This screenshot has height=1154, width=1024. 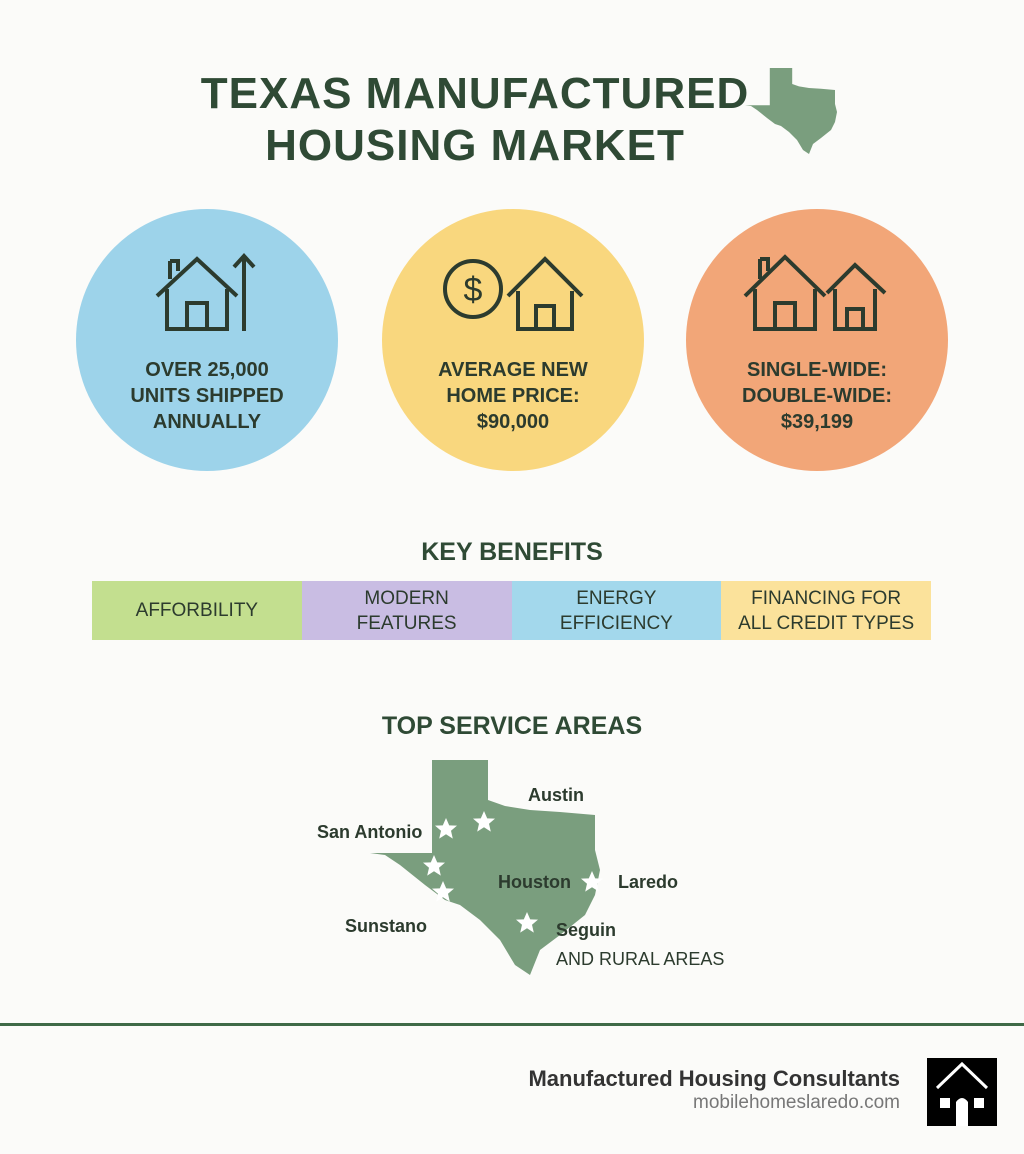 What do you see at coordinates (386, 926) in the screenshot?
I see `city-label-sunstano: Sunstano` at bounding box center [386, 926].